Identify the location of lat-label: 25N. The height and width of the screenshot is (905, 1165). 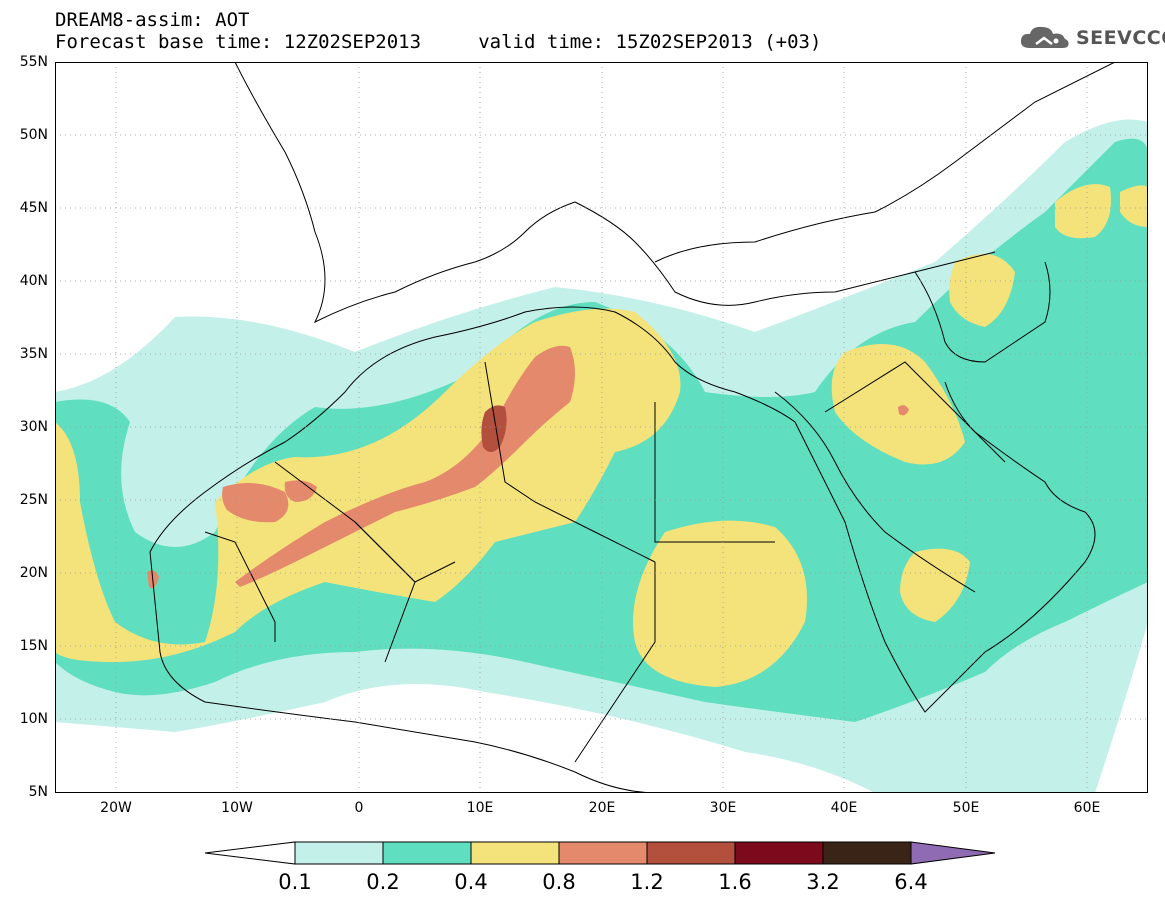
(33, 500).